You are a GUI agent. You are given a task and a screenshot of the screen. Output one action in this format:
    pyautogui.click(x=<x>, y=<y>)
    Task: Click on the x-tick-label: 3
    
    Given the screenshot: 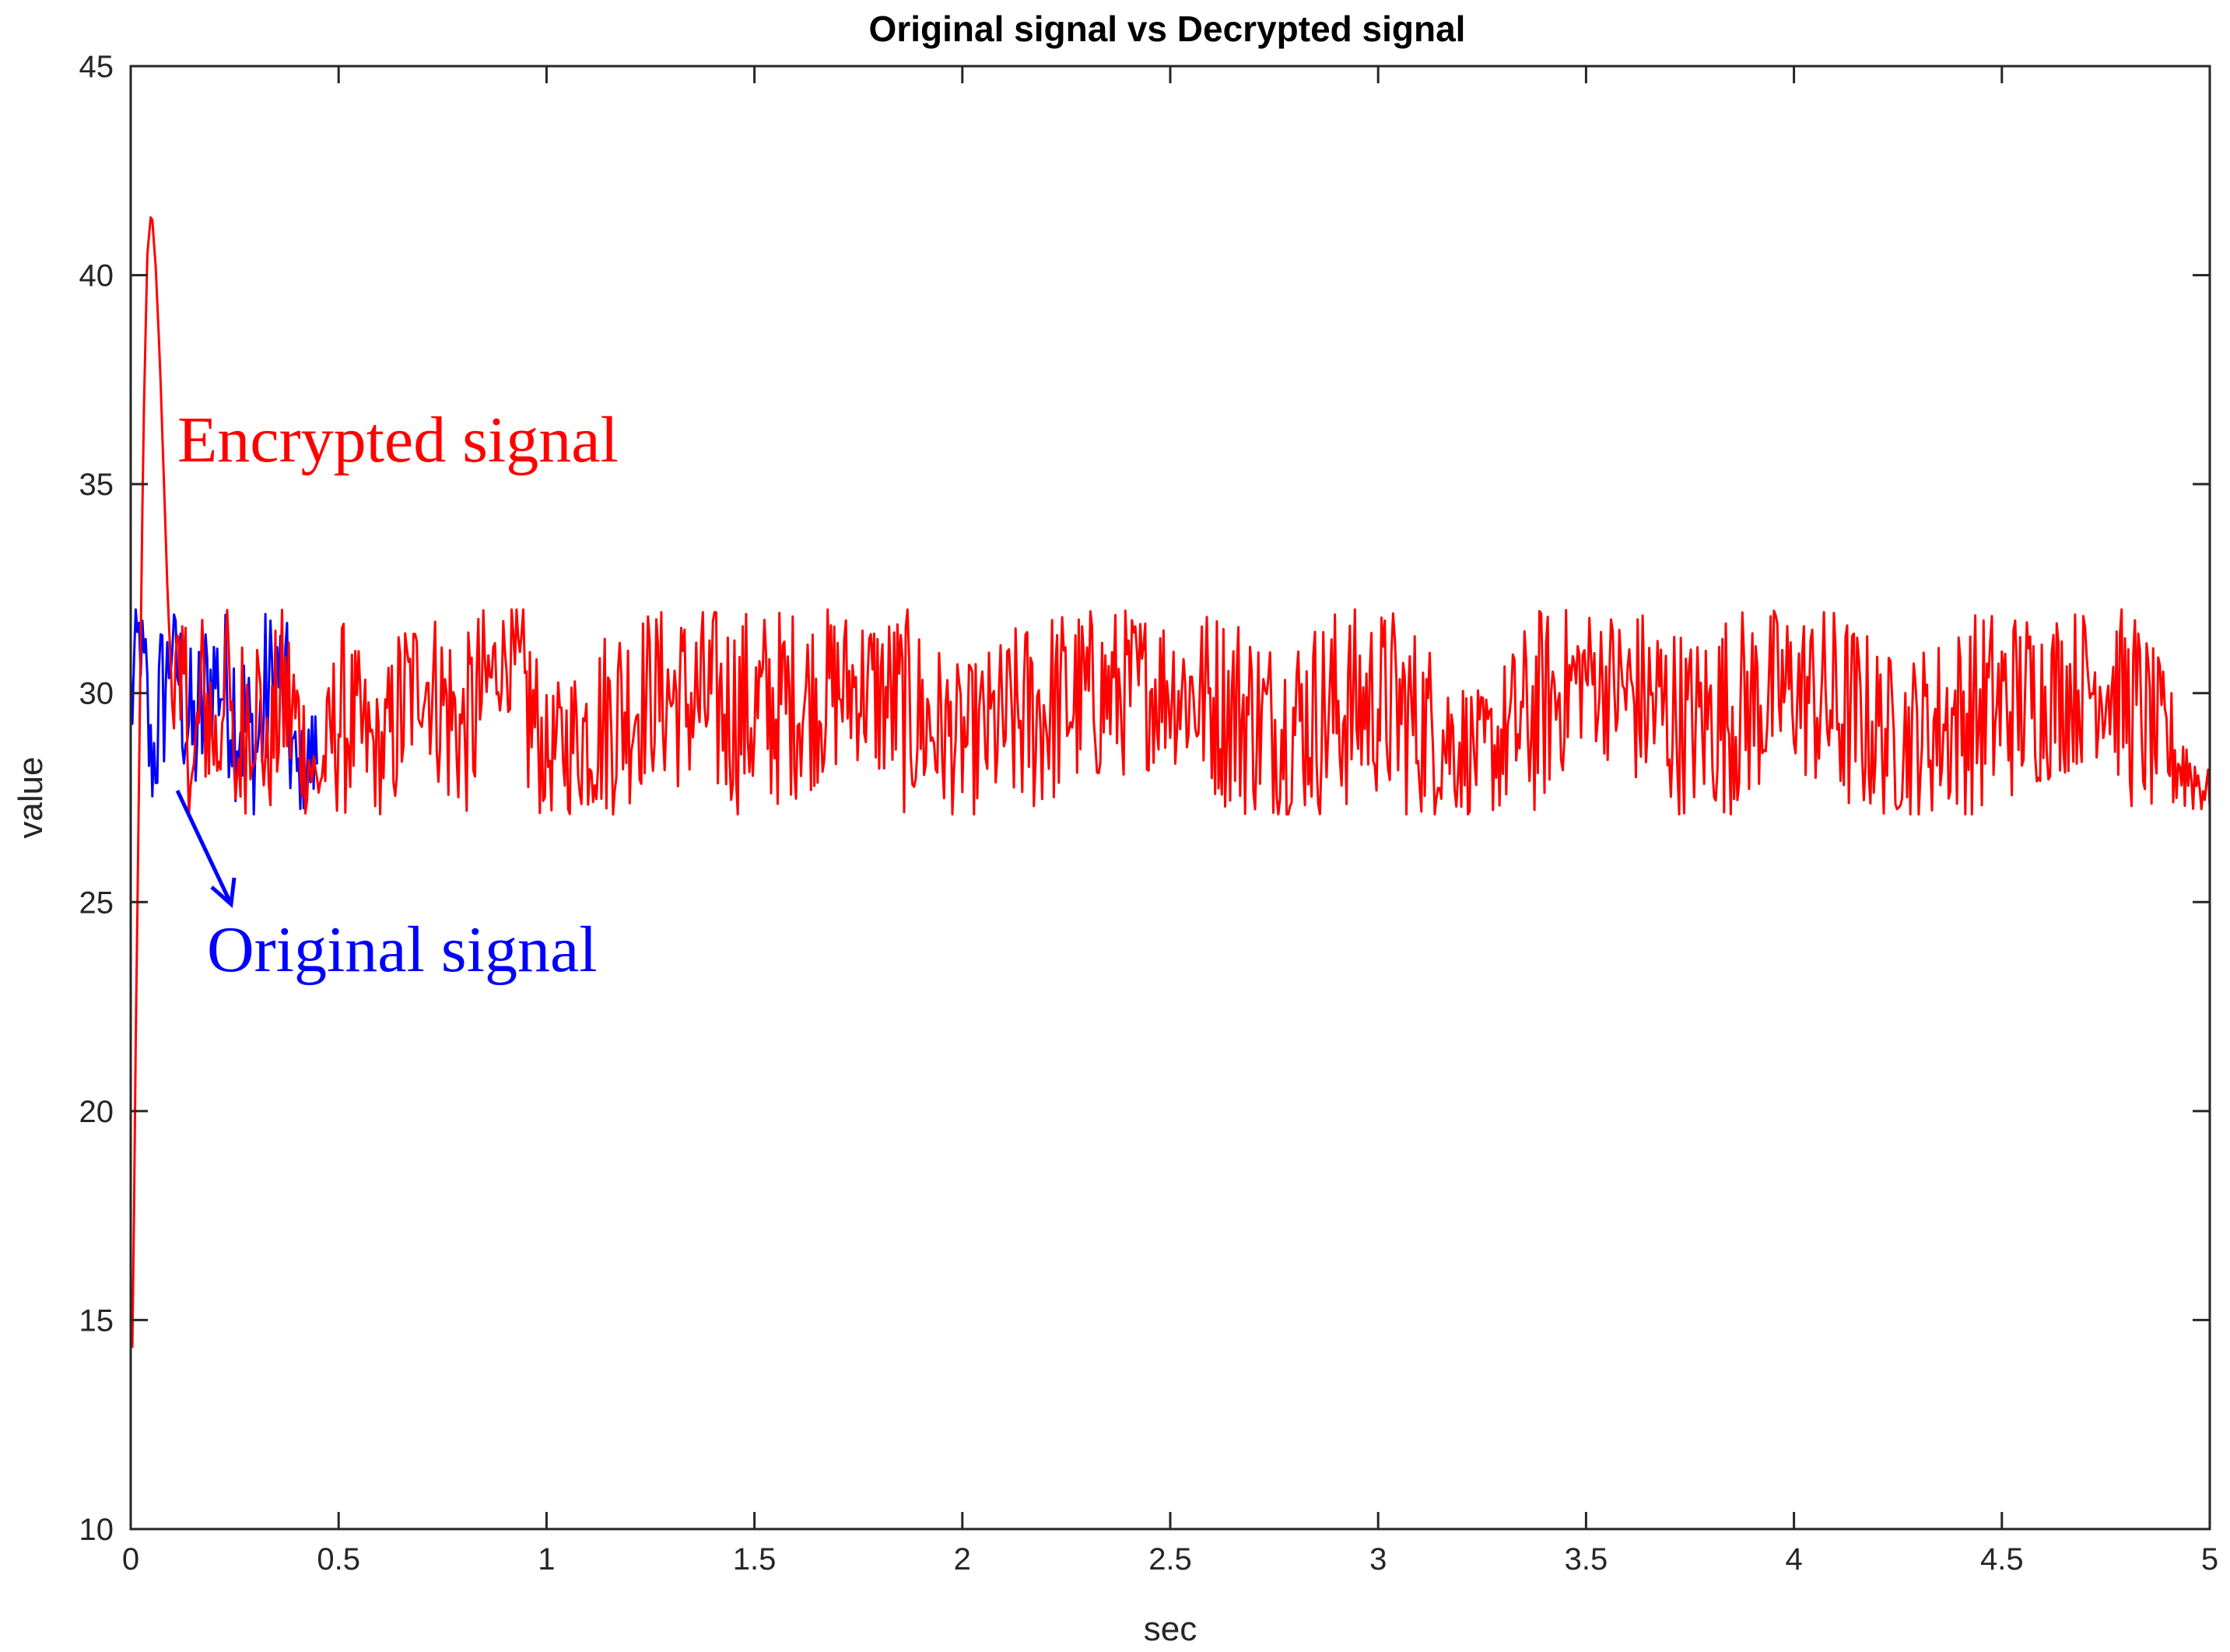 What is the action you would take?
    pyautogui.click(x=1378, y=1560)
    